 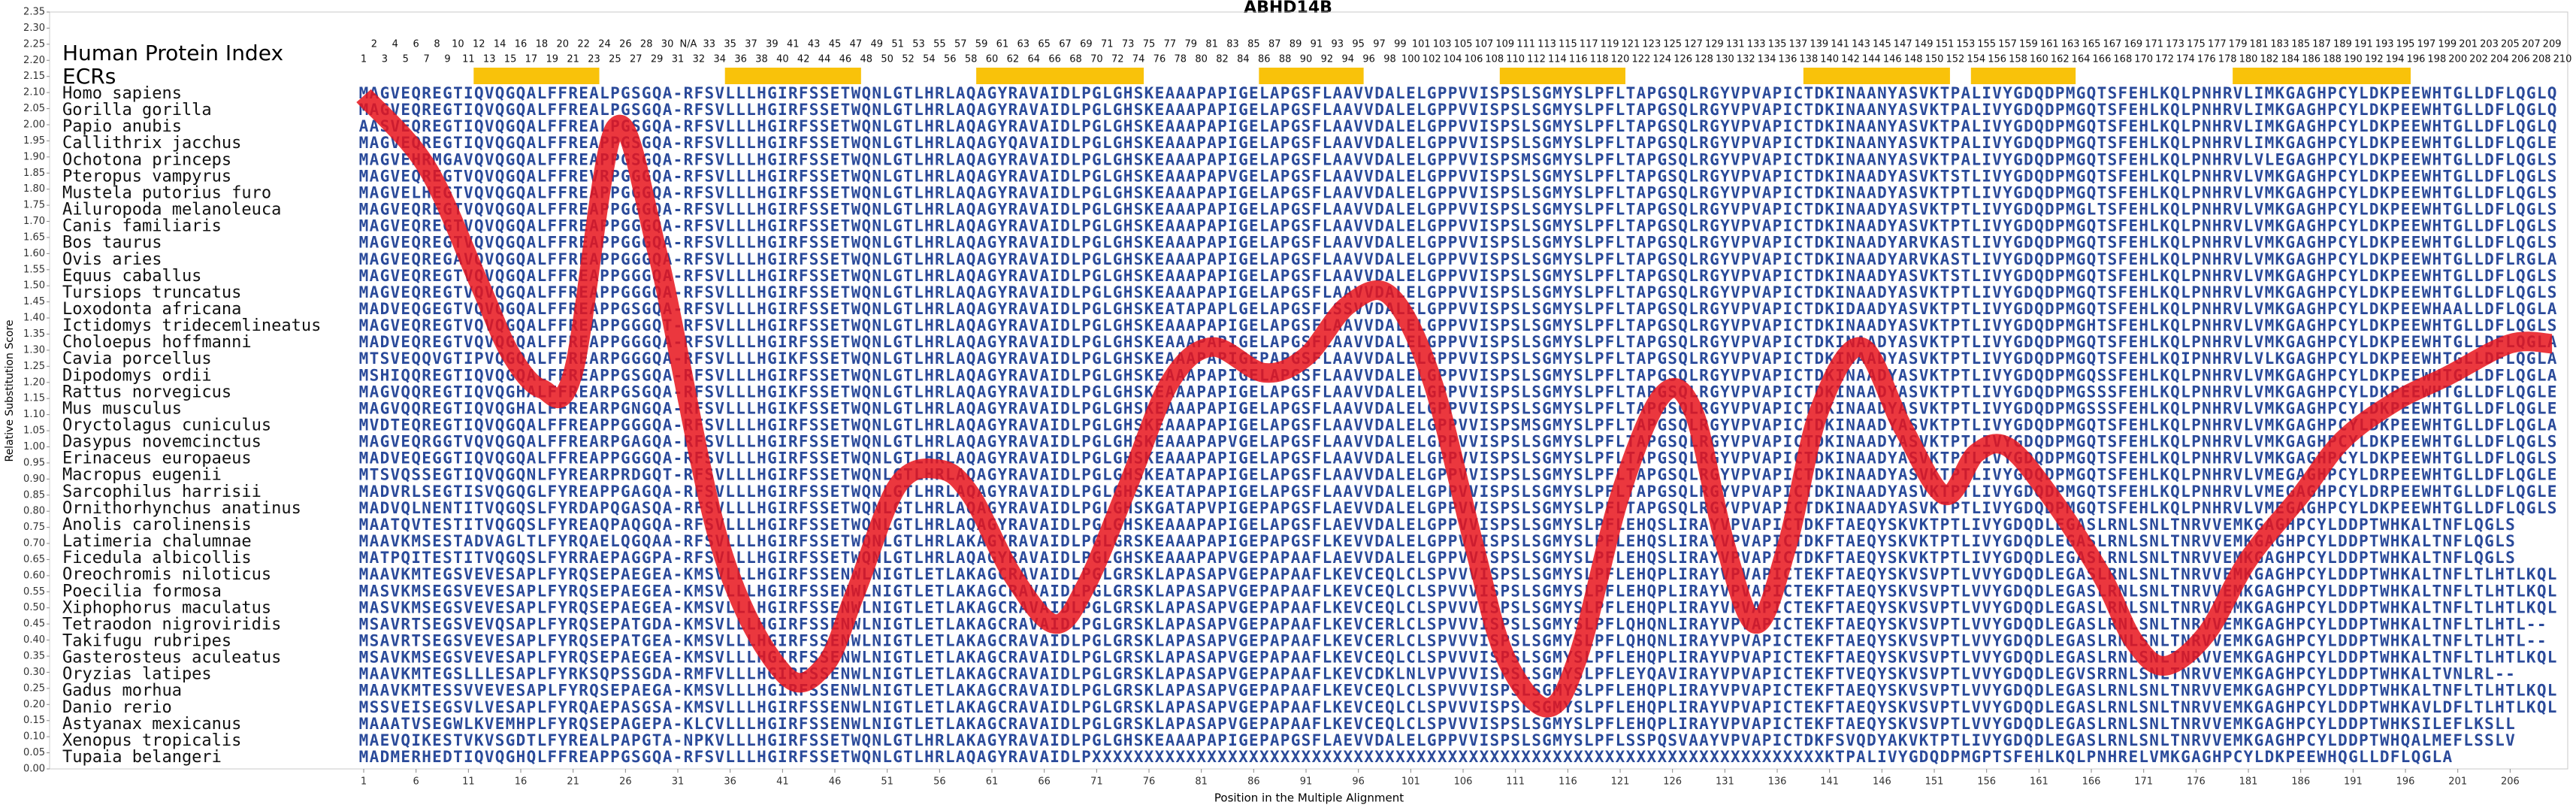 What do you see at coordinates (34, 559) in the screenshot?
I see `y-tick-label: 0.65` at bounding box center [34, 559].